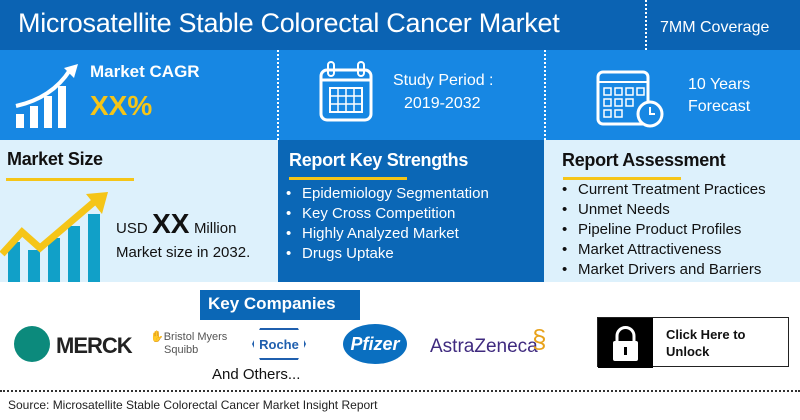  I want to click on market-size-value: USD XX Million, so click(176, 224).